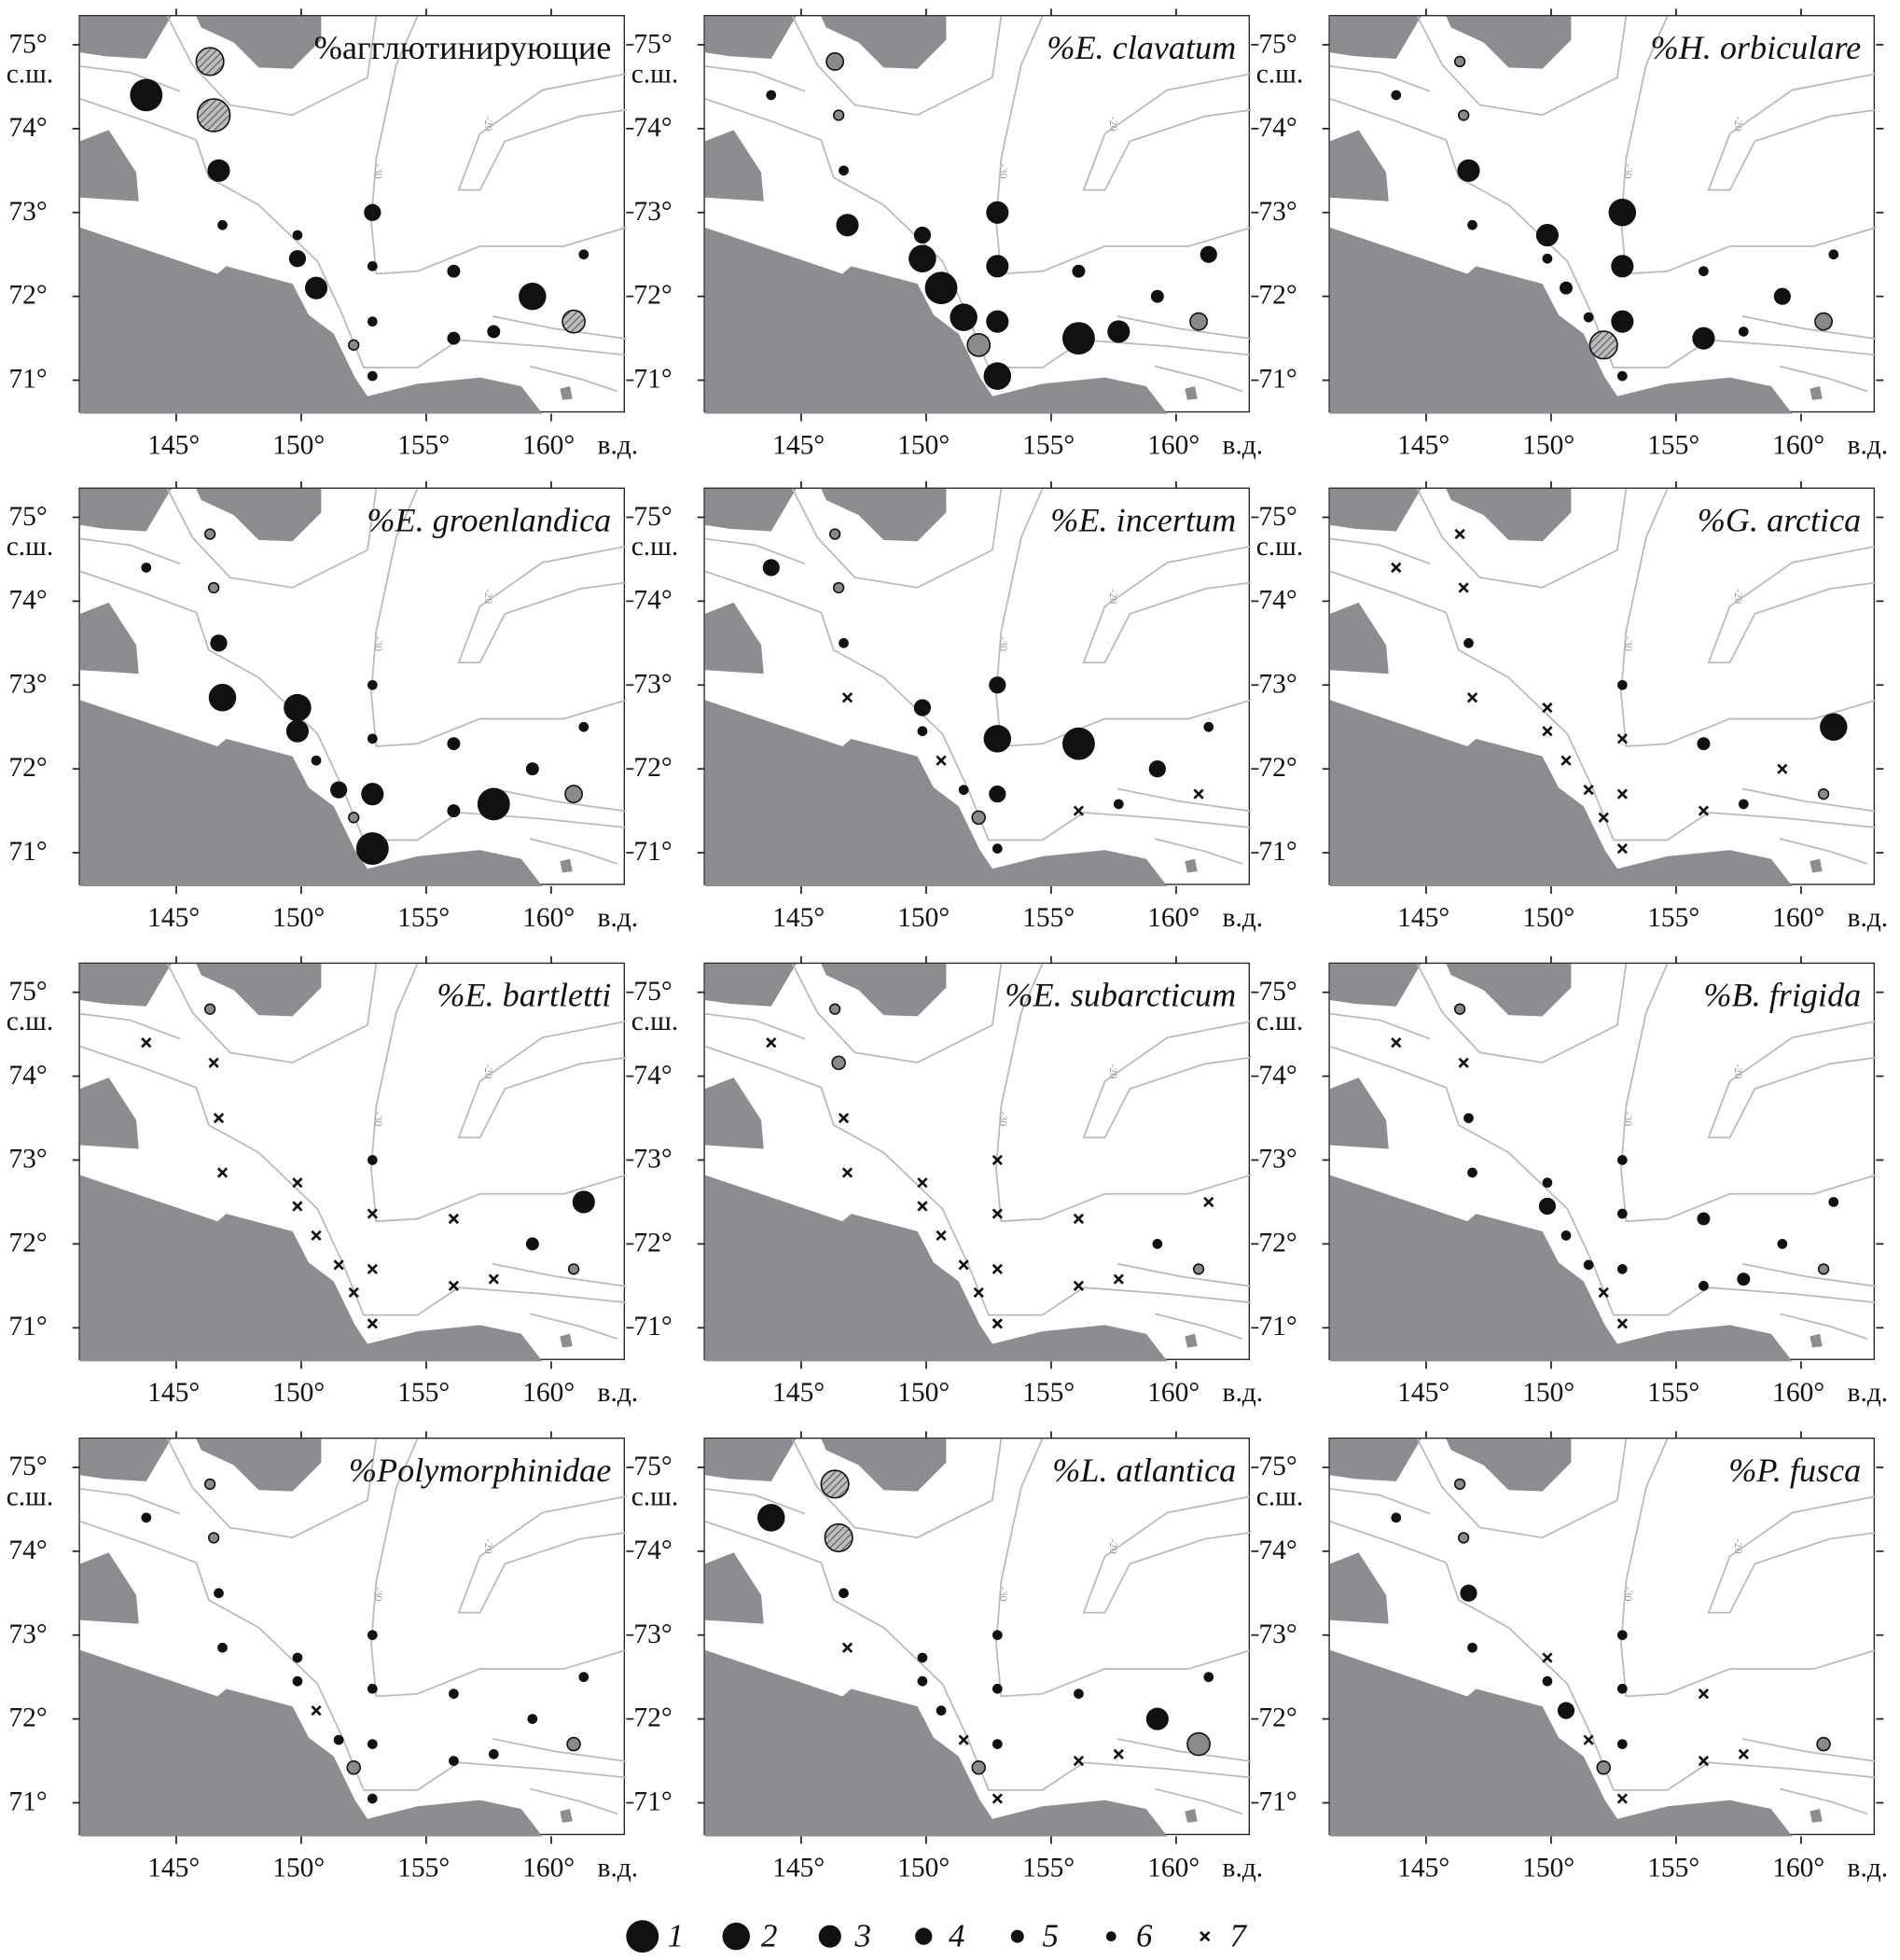  What do you see at coordinates (174, 917) in the screenshot?
I see `lon-label: 145°` at bounding box center [174, 917].